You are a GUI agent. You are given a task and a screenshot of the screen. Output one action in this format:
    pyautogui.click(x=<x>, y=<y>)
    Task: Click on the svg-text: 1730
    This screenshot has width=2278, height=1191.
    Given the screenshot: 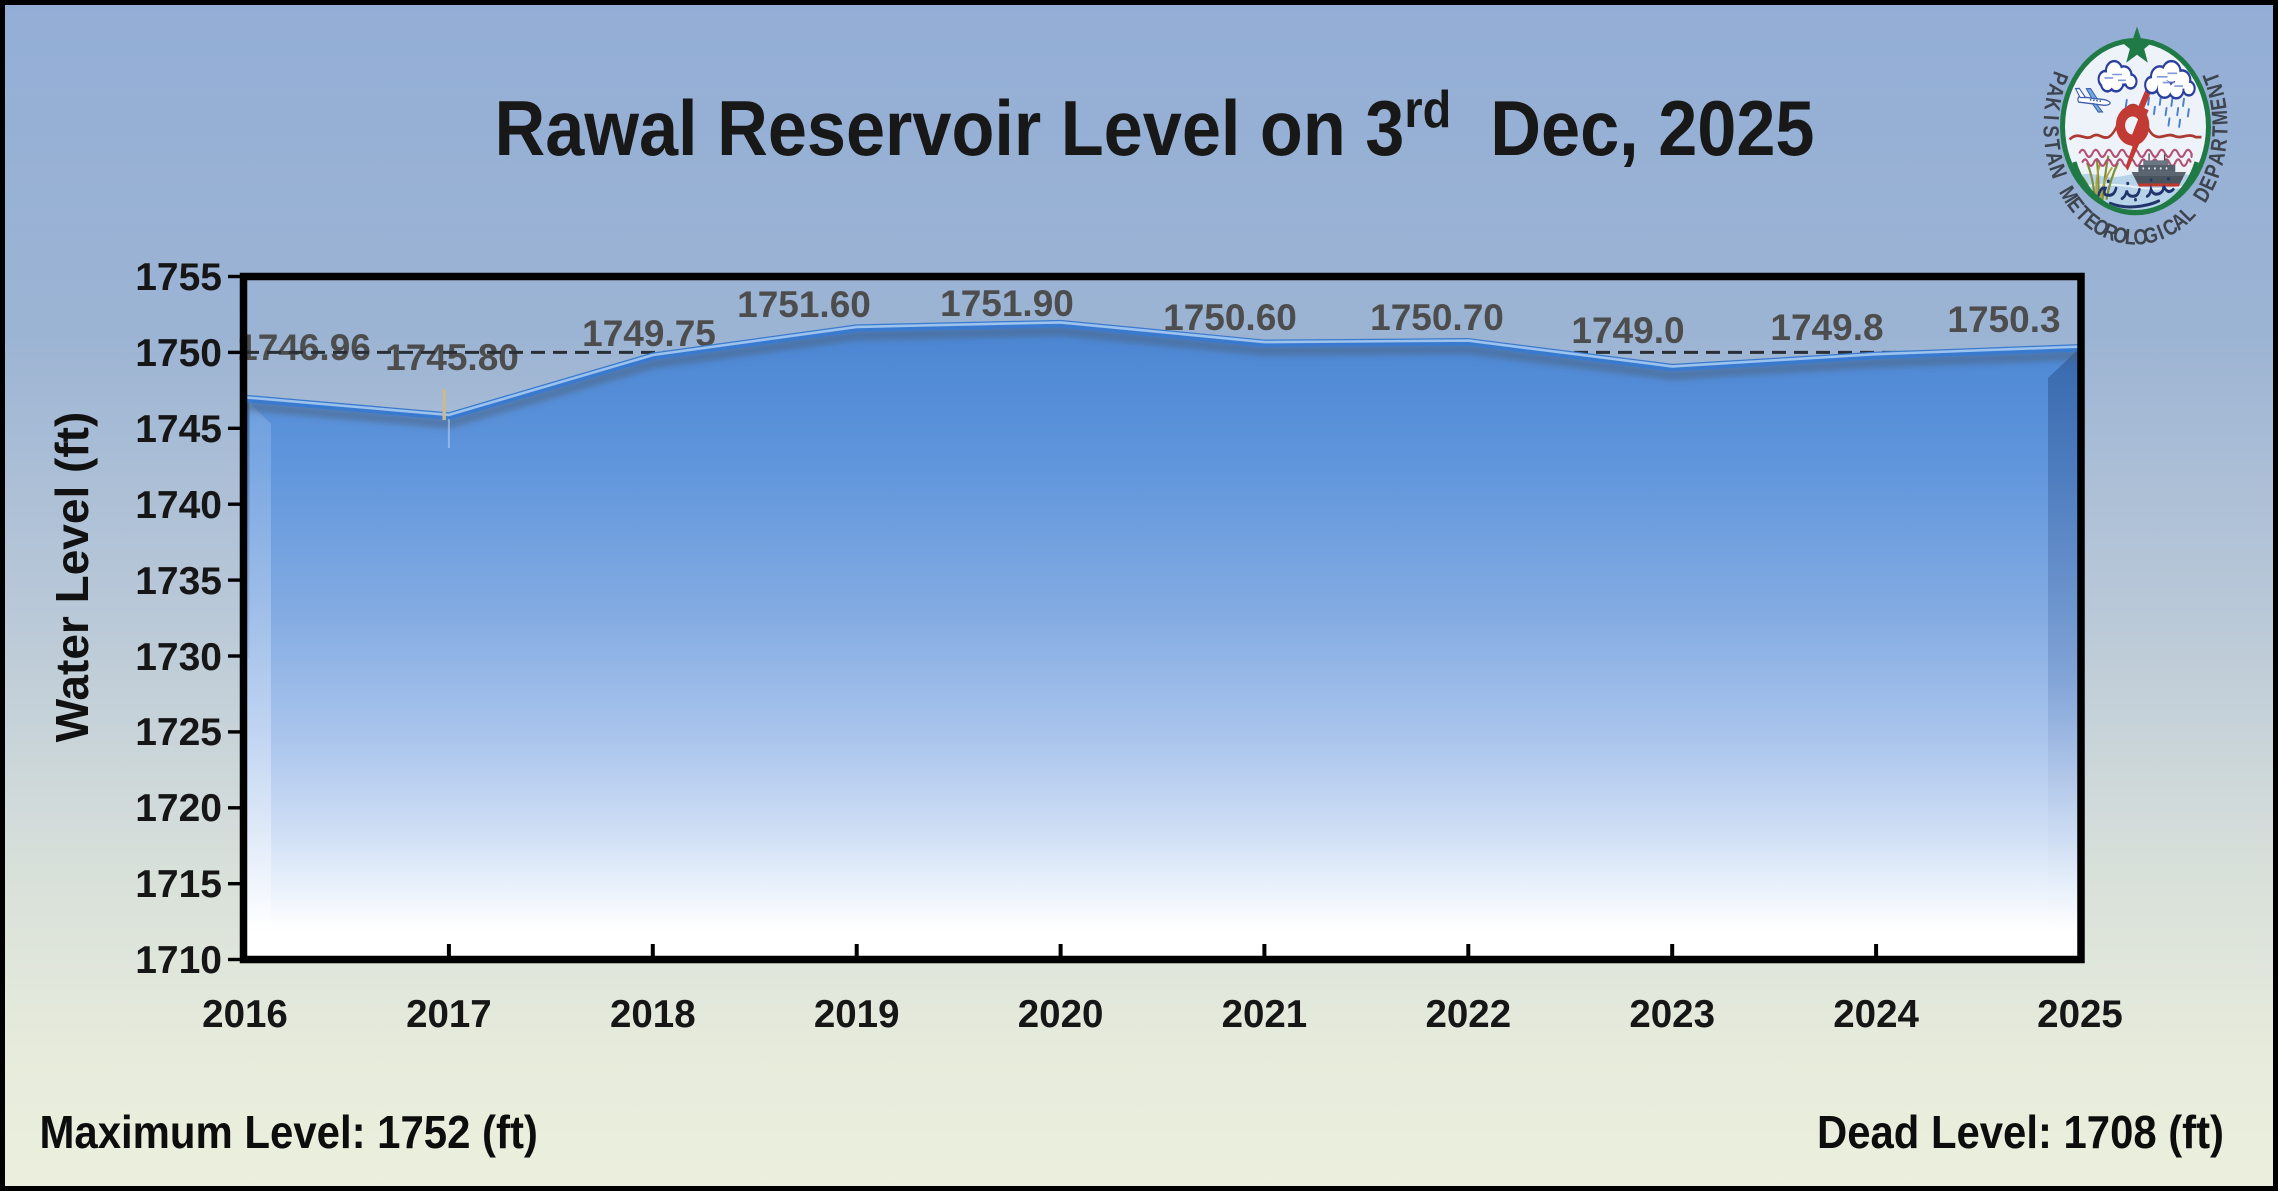 What is the action you would take?
    pyautogui.click(x=178, y=657)
    